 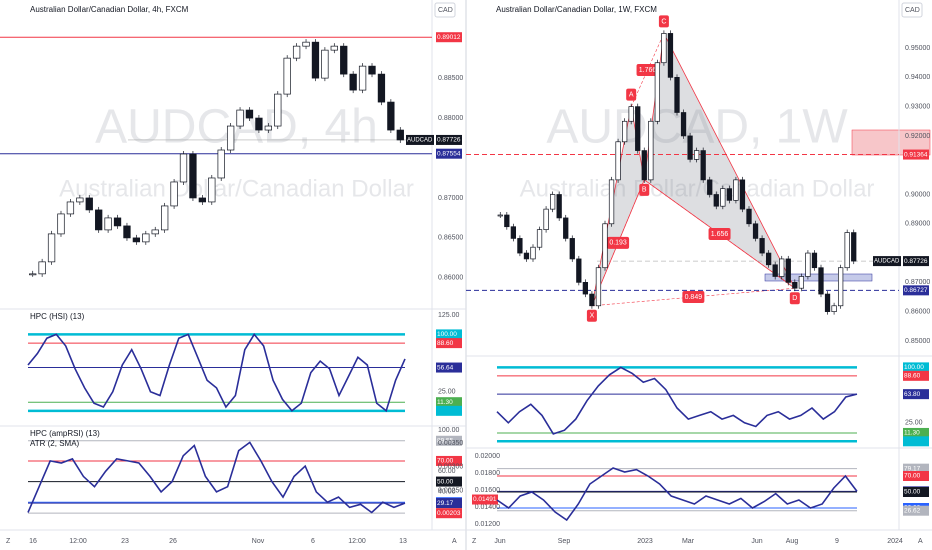 What do you see at coordinates (445, 481) in the screenshot?
I see `price-tag-label: 50.00` at bounding box center [445, 481].